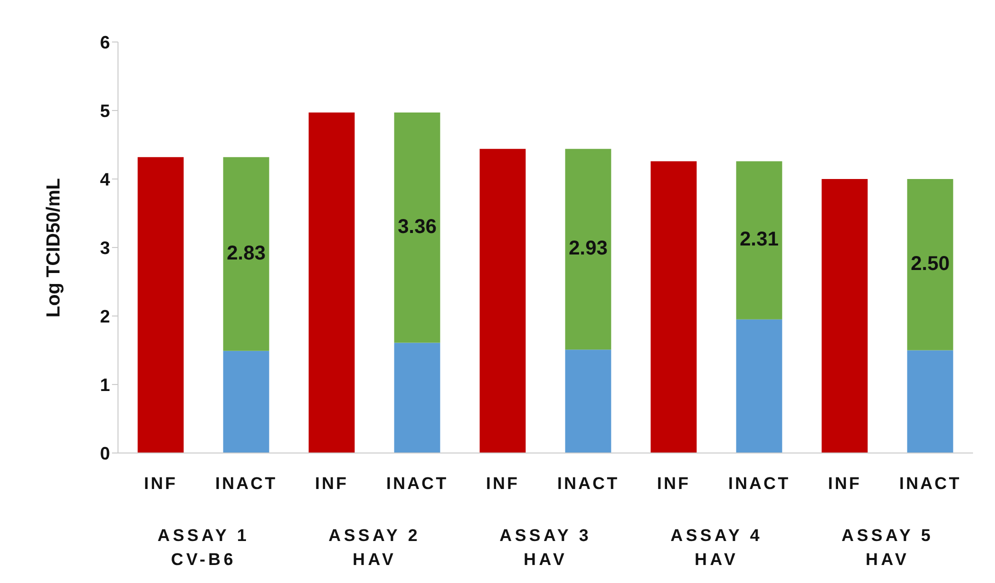  What do you see at coordinates (105, 453) in the screenshot?
I see `y-tick-label: 0` at bounding box center [105, 453].